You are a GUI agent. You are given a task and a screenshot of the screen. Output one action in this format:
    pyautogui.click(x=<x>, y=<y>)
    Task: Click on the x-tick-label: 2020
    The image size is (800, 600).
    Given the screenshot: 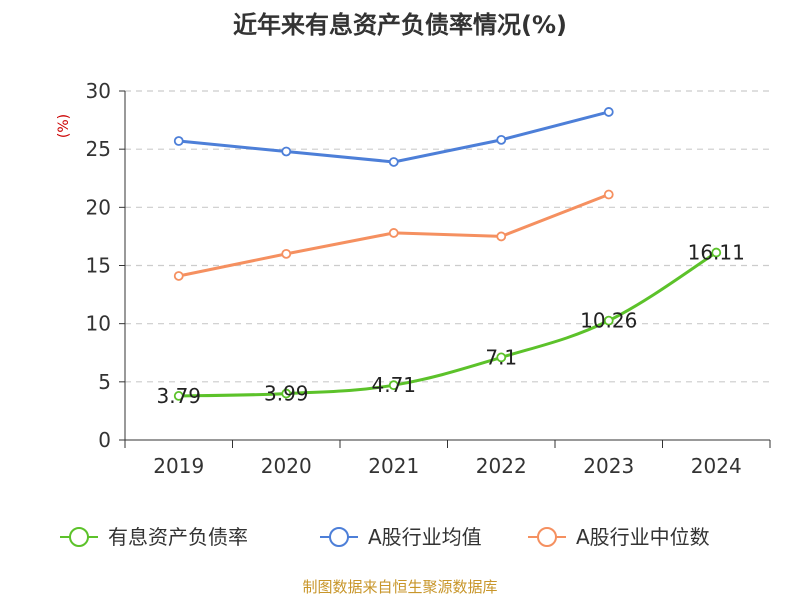 What is the action you would take?
    pyautogui.click(x=286, y=466)
    